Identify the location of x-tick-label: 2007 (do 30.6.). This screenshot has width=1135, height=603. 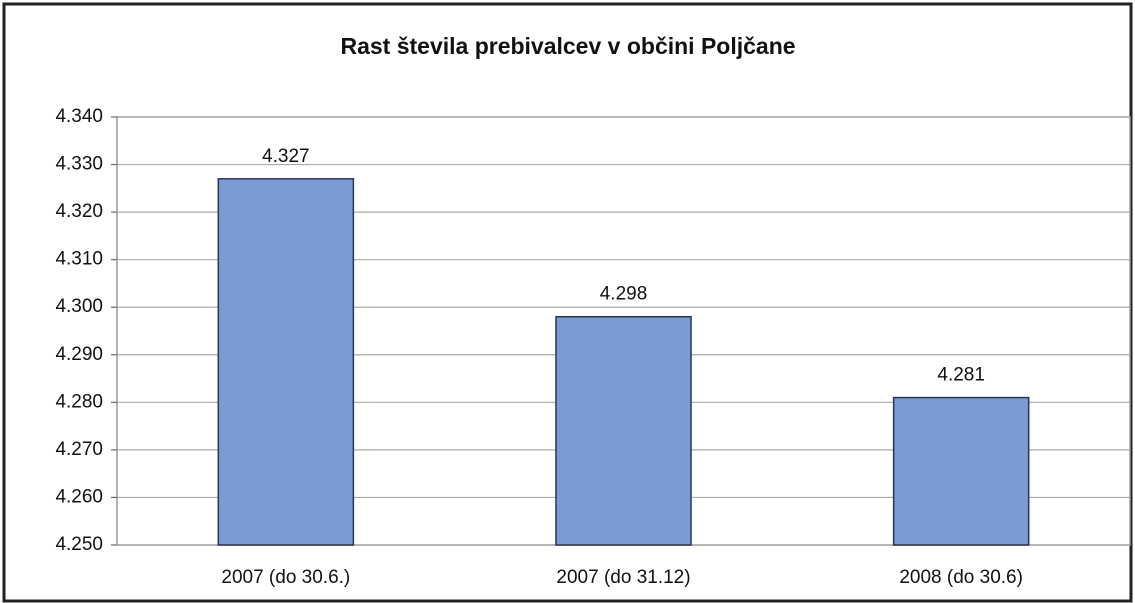
(285, 577).